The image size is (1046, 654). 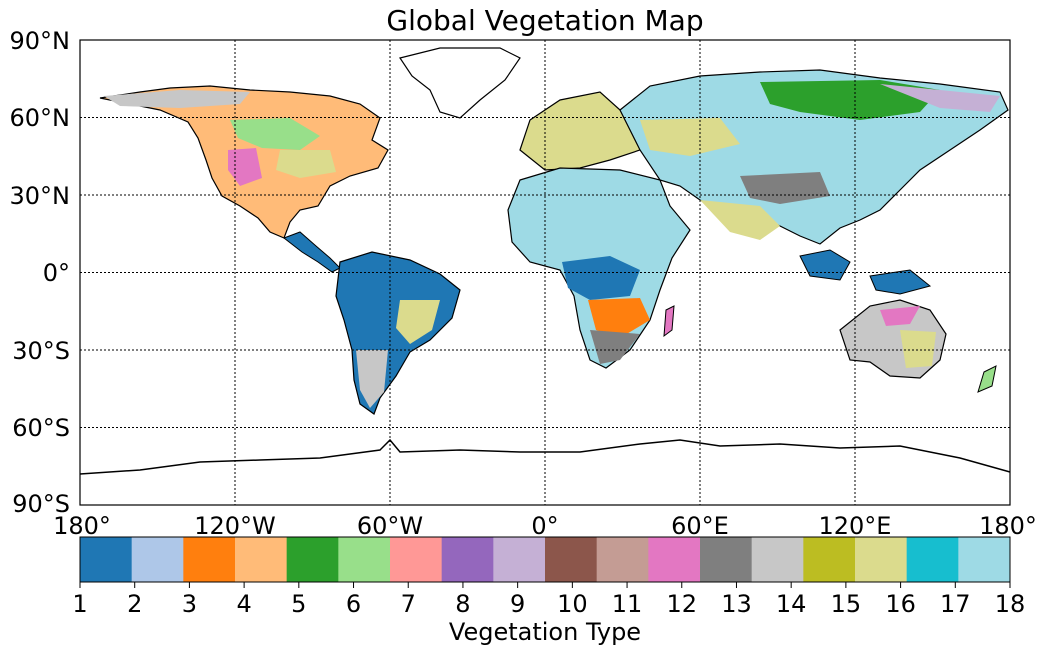 I want to click on north-america-shrub, so click(x=245, y=167).